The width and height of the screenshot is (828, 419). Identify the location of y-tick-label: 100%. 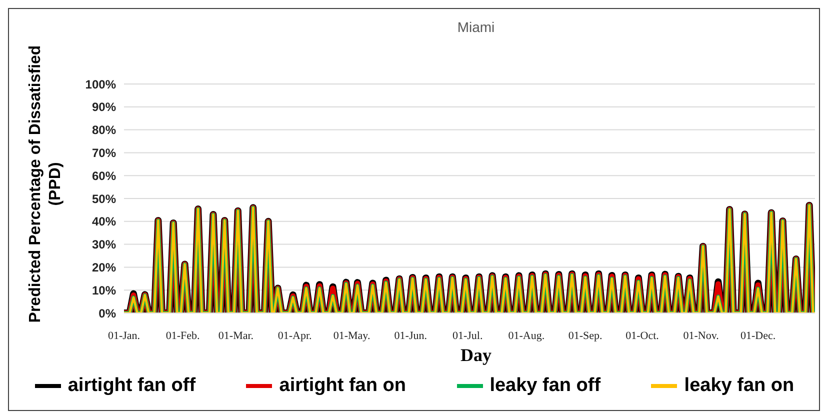
(100, 84).